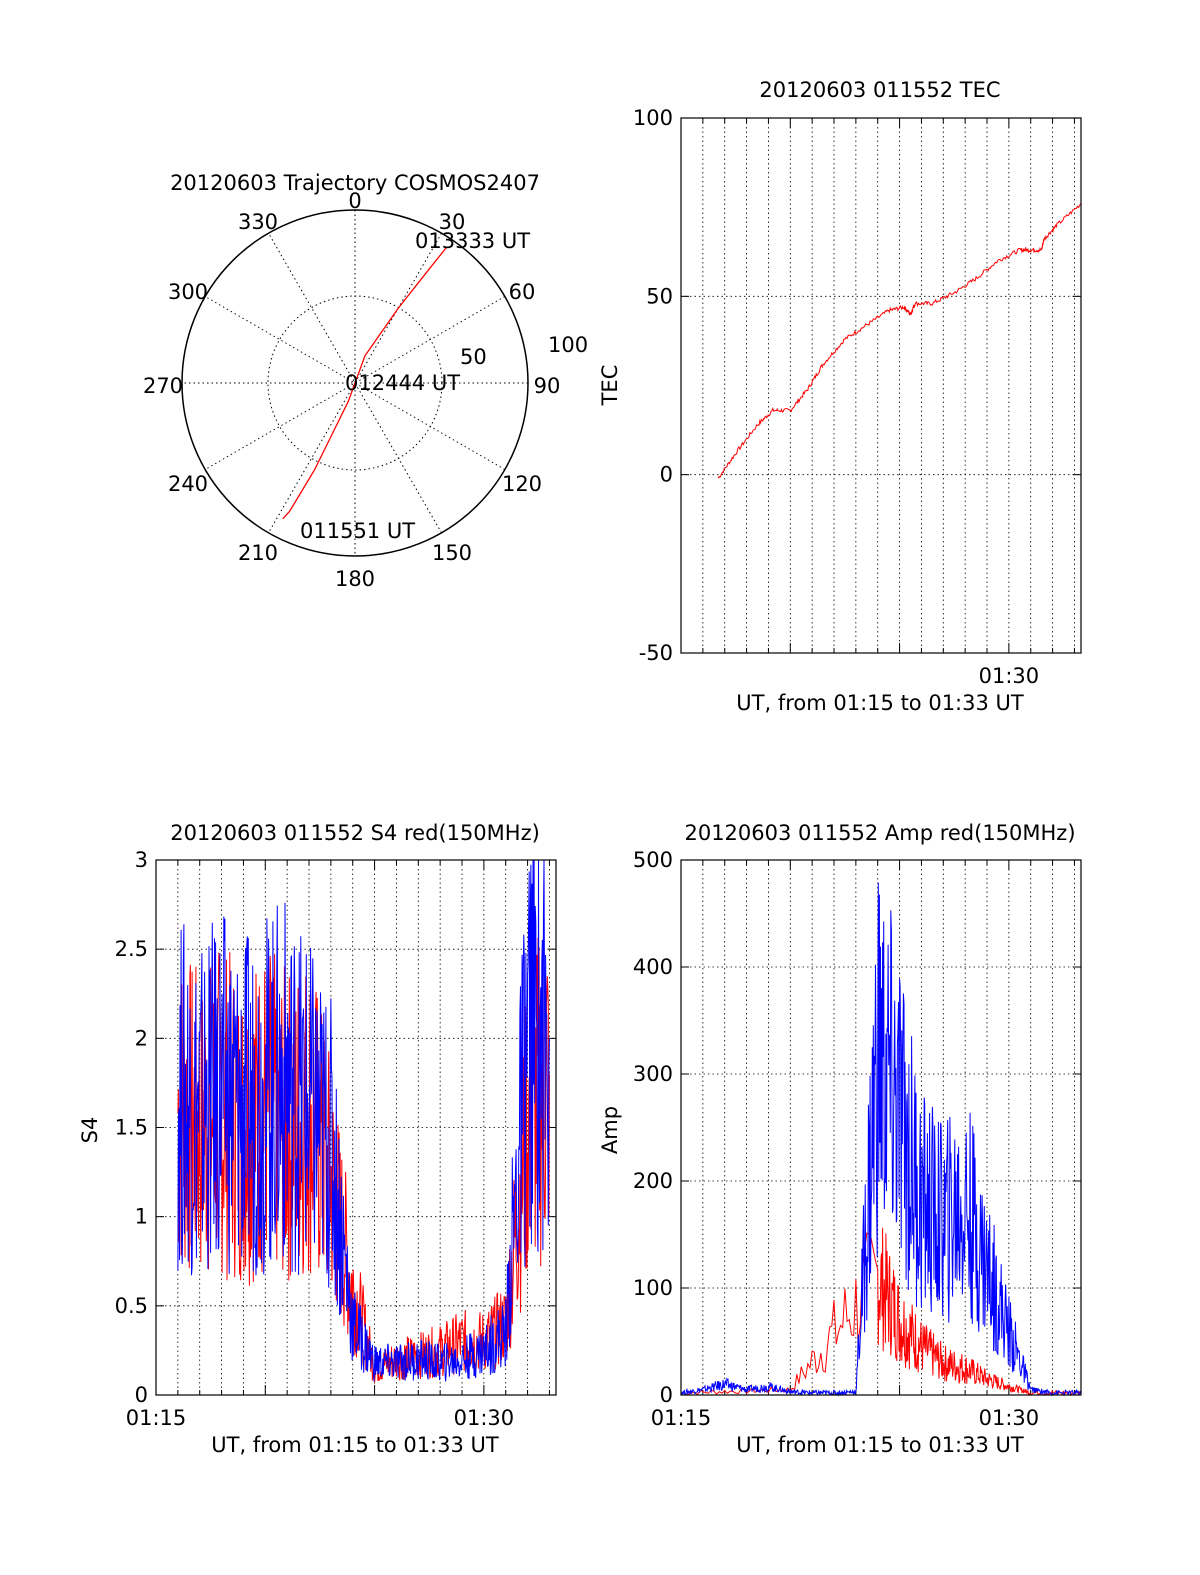 This screenshot has height=1575, width=1200. I want to click on azimuth-label-60: 60, so click(522, 292).